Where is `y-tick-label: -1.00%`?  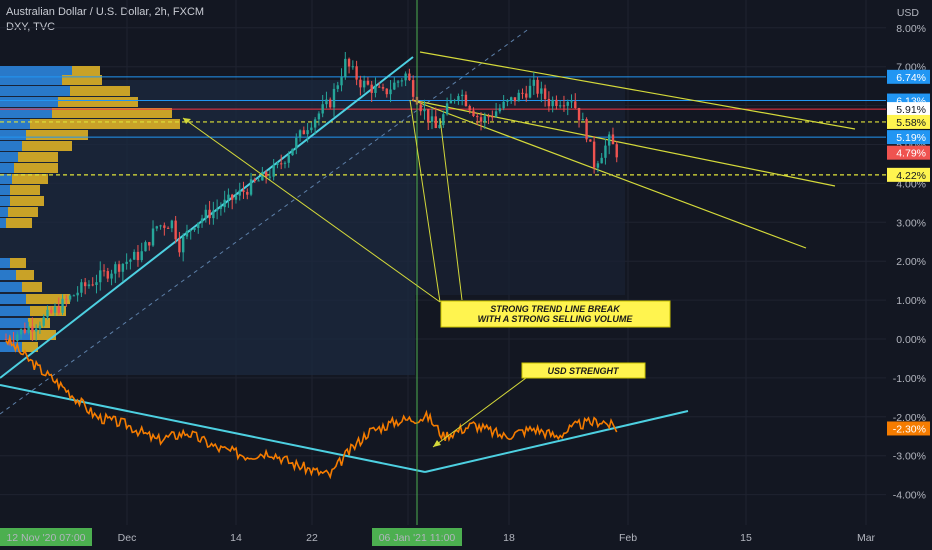
y-tick-label: -1.00% is located at coordinates (909, 379).